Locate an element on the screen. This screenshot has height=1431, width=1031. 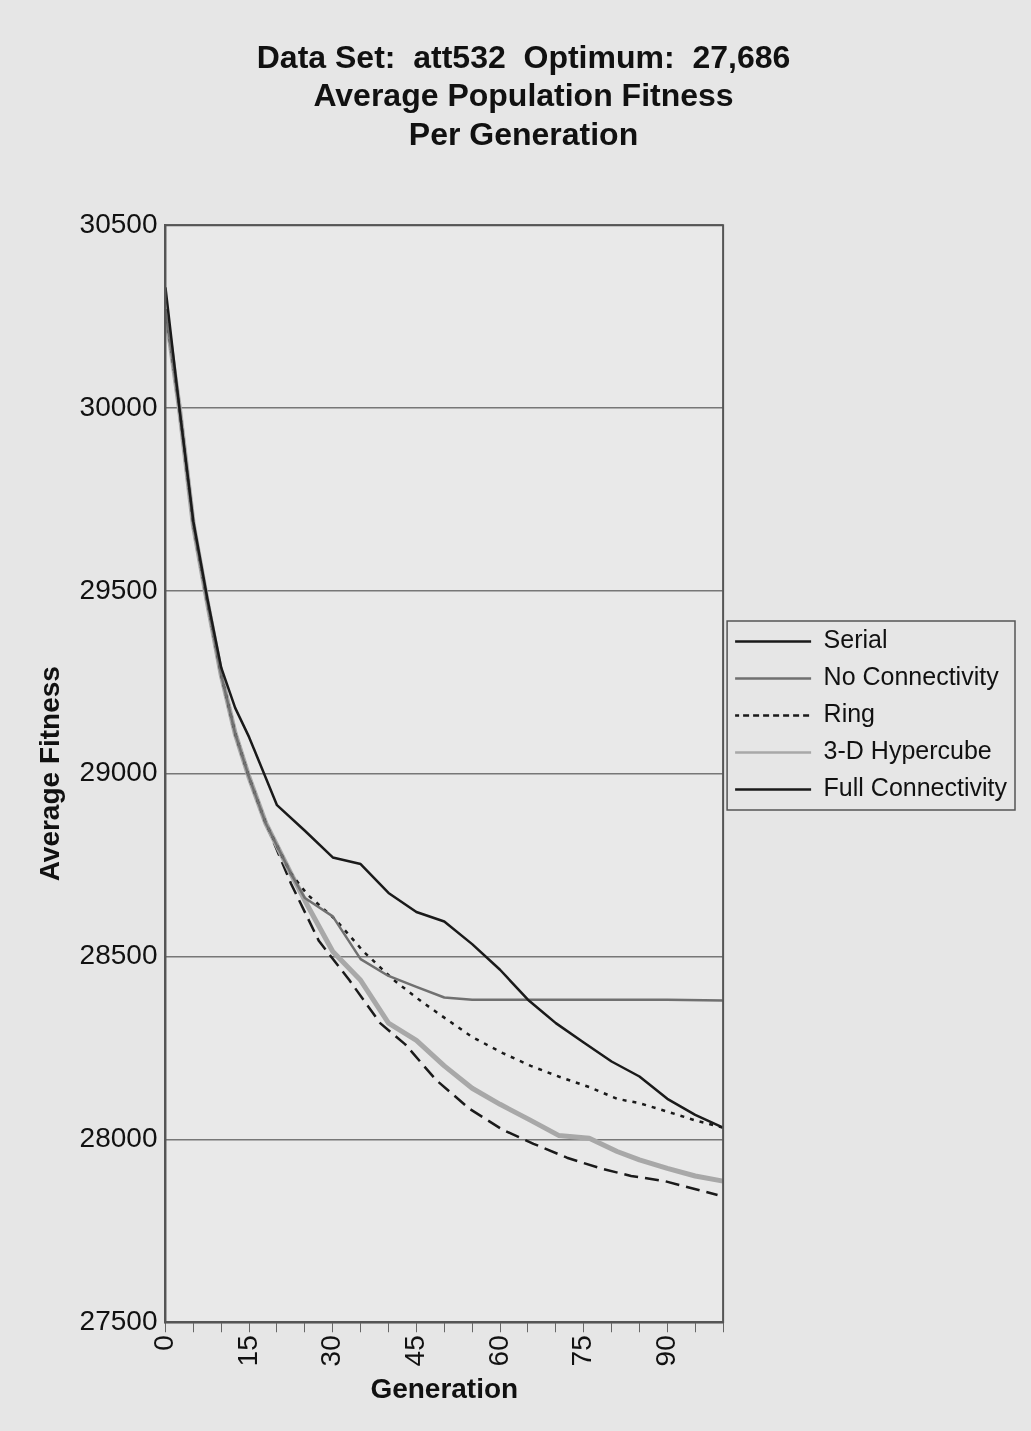
chart-title: Data Set: att532 Optimum: 27,686 Average Population Fitness Per Generation is located at coordinates (523, 95).